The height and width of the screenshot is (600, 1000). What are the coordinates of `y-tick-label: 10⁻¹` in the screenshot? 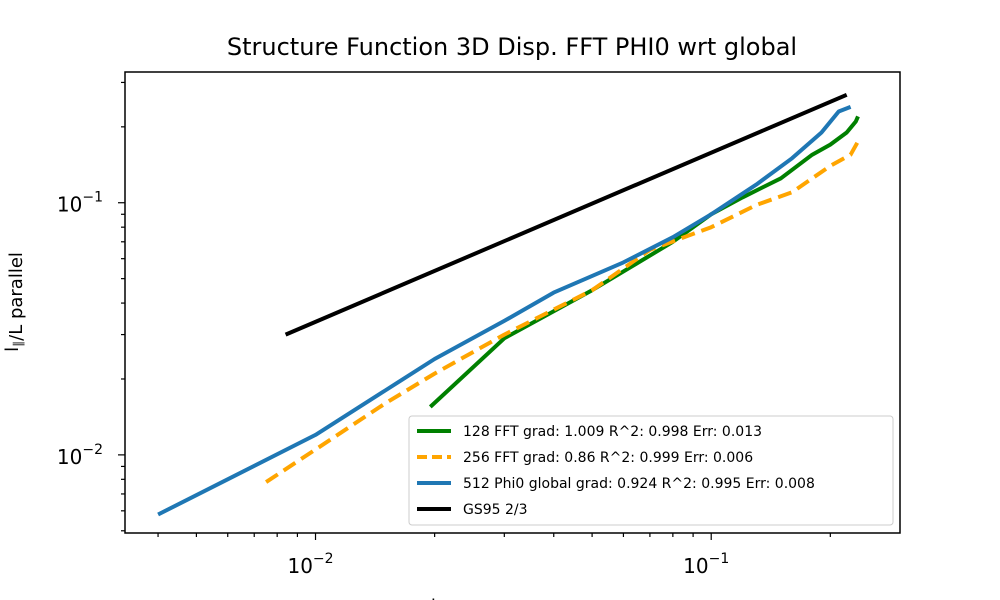 It's located at (80, 203).